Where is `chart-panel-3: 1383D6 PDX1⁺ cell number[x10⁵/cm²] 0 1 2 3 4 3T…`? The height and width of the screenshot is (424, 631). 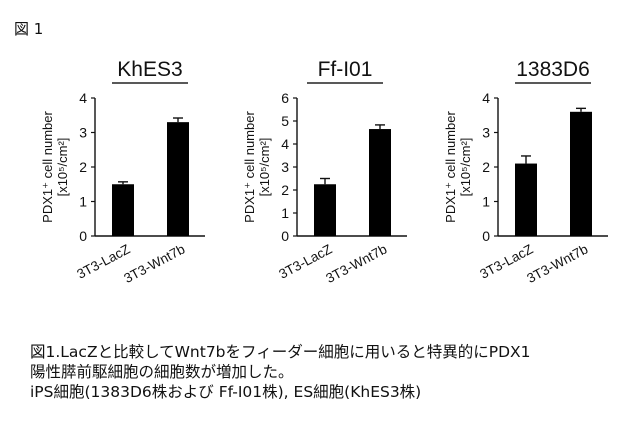
chart-panel-3: 1383D6 PDX1⁺ cell number[x10⁵/cm²] 0 1 2 3 4 3T… is located at coordinates (525, 172).